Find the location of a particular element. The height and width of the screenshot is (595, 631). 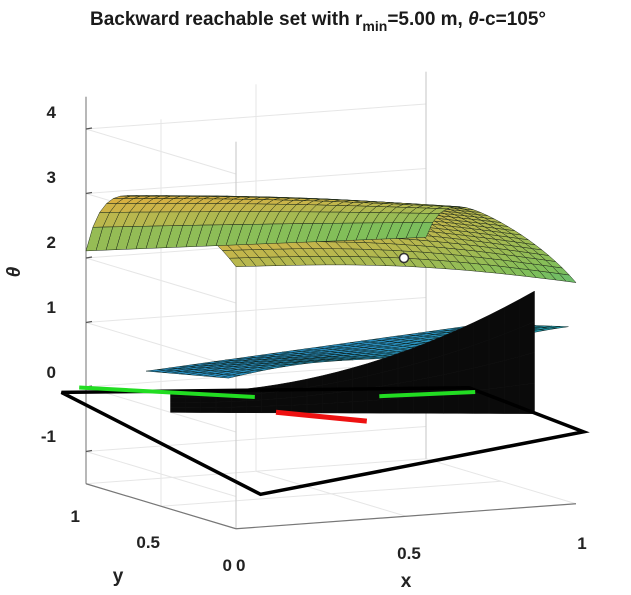

red-line is located at coordinates (321, 416).